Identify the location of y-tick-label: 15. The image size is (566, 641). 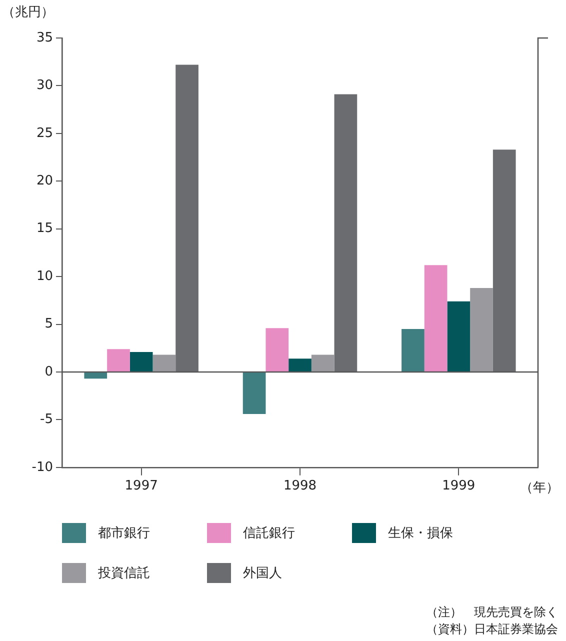
(44, 228).